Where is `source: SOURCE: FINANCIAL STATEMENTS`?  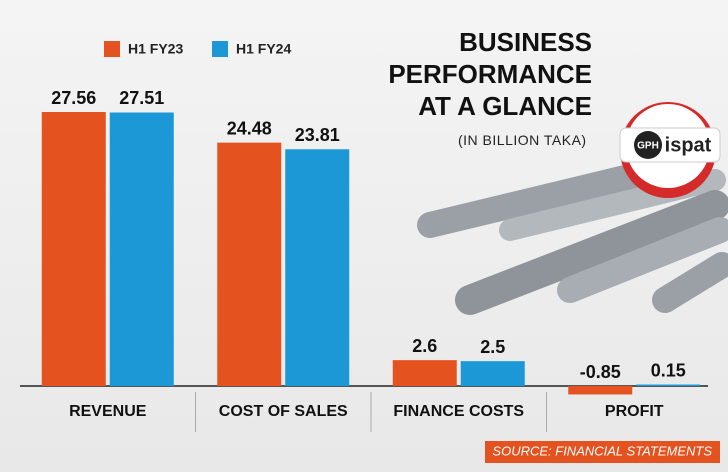 source: SOURCE: FINANCIAL STATEMENTS is located at coordinates (602, 450).